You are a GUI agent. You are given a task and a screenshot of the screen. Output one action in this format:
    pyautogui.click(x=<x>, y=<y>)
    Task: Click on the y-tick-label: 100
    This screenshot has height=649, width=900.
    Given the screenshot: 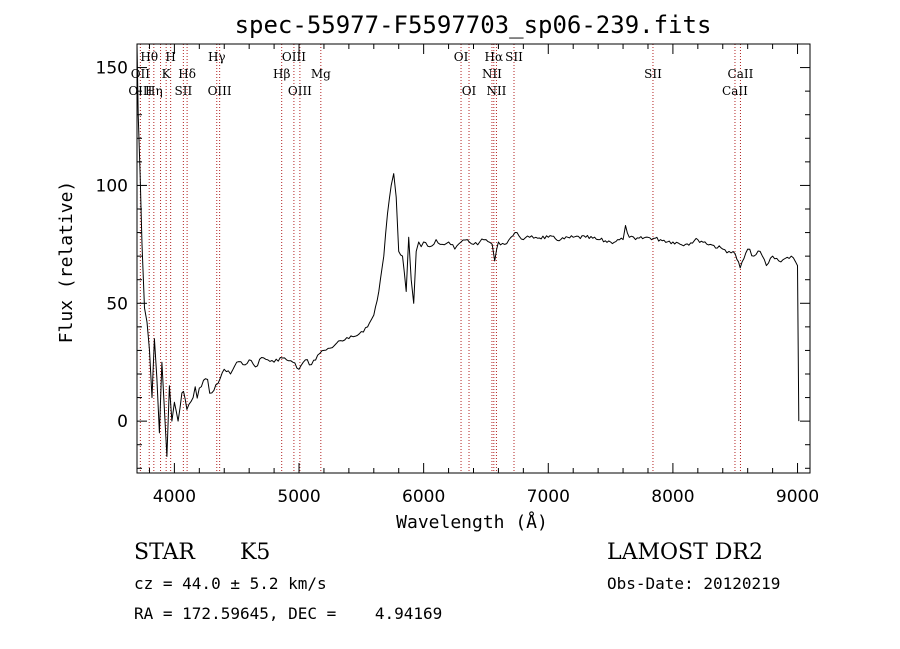 What is the action you would take?
    pyautogui.click(x=112, y=186)
    